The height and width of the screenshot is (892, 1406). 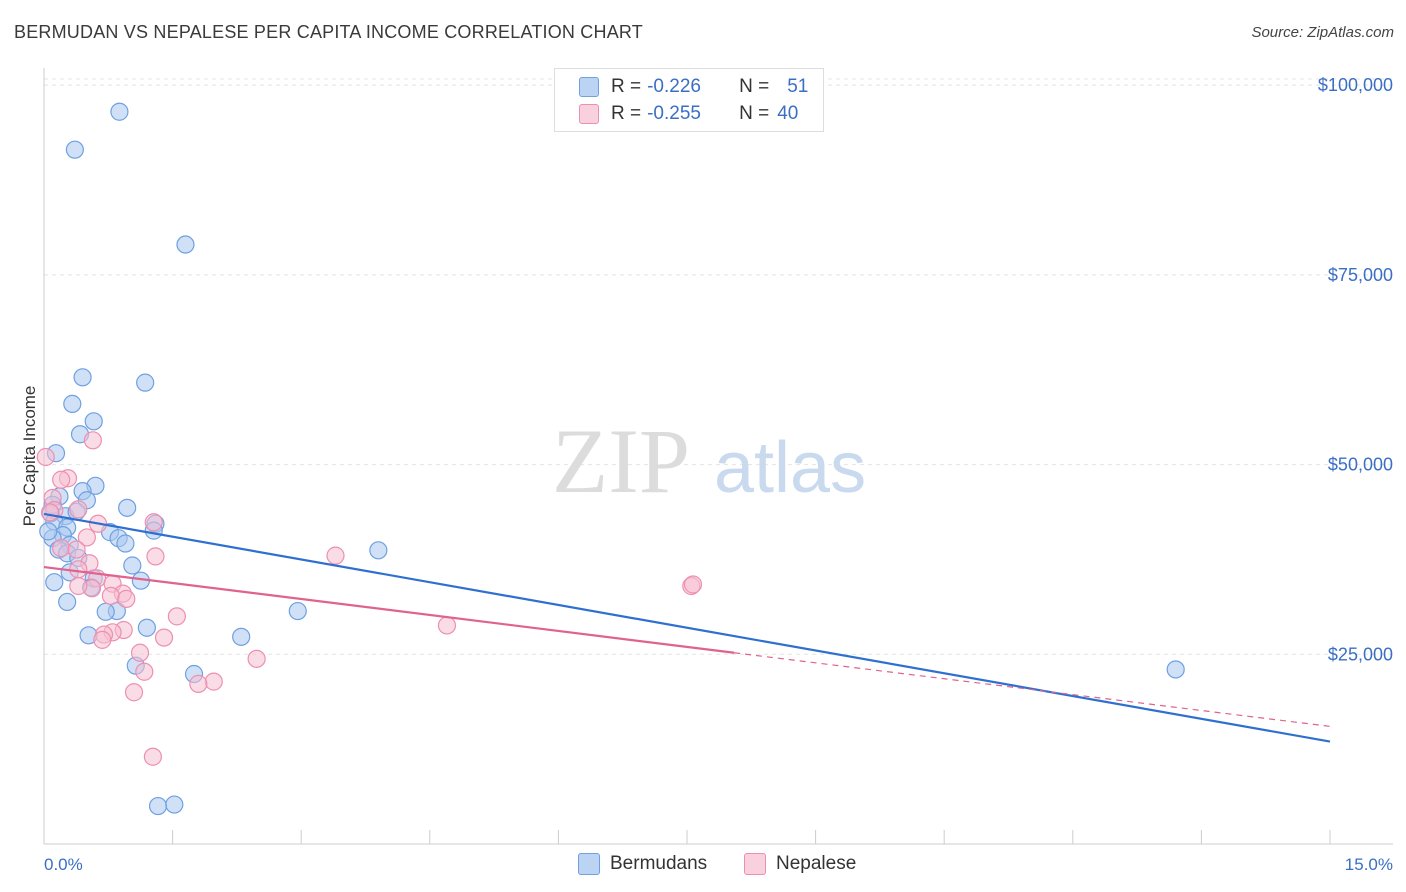 I want to click on legend-n-value: 51, so click(x=798, y=86).